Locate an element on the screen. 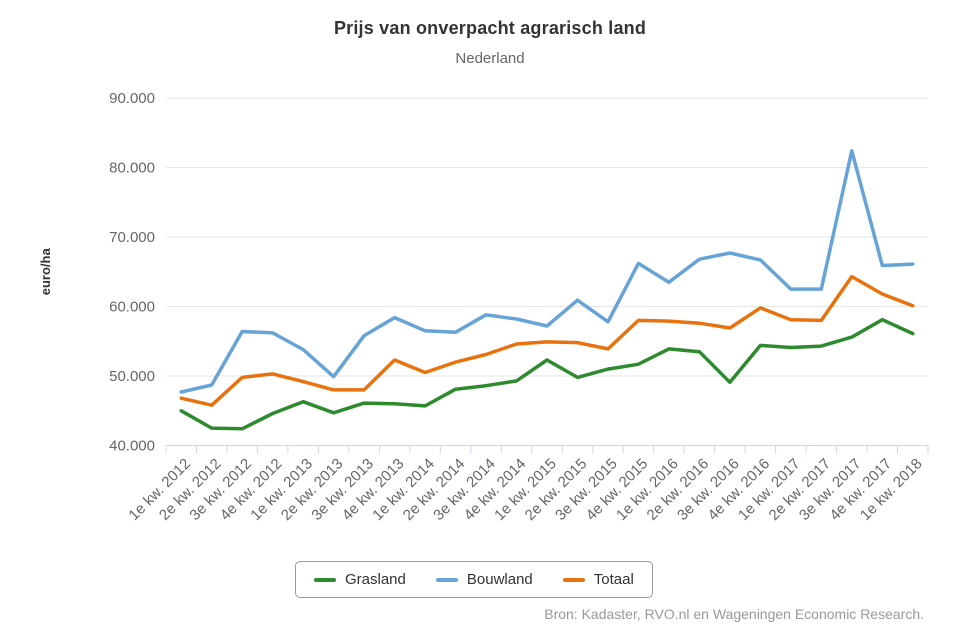 This screenshot has width=980, height=641. series-line-grasland is located at coordinates (547, 374).